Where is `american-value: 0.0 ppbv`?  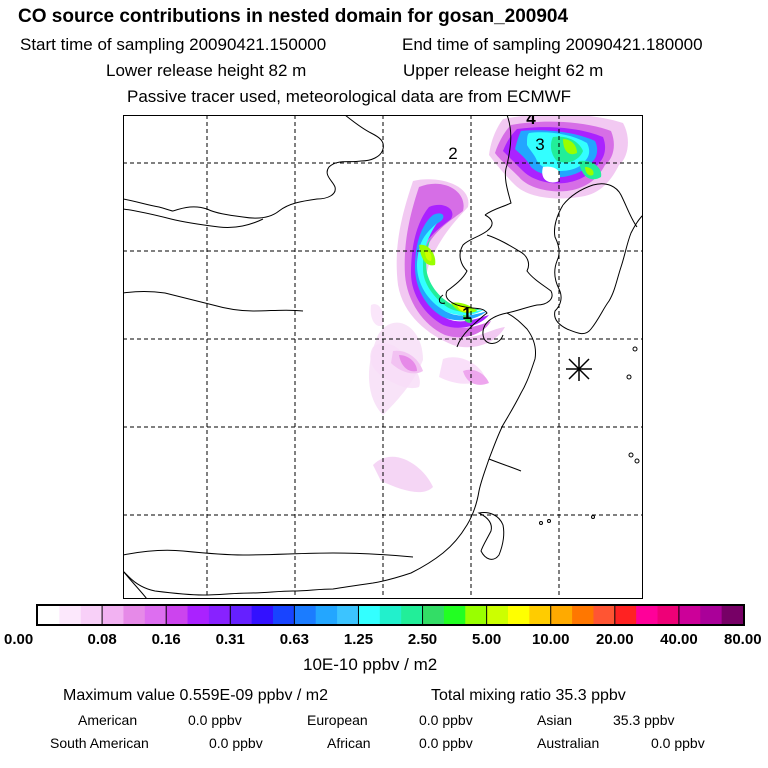 american-value: 0.0 ppbv is located at coordinates (215, 720).